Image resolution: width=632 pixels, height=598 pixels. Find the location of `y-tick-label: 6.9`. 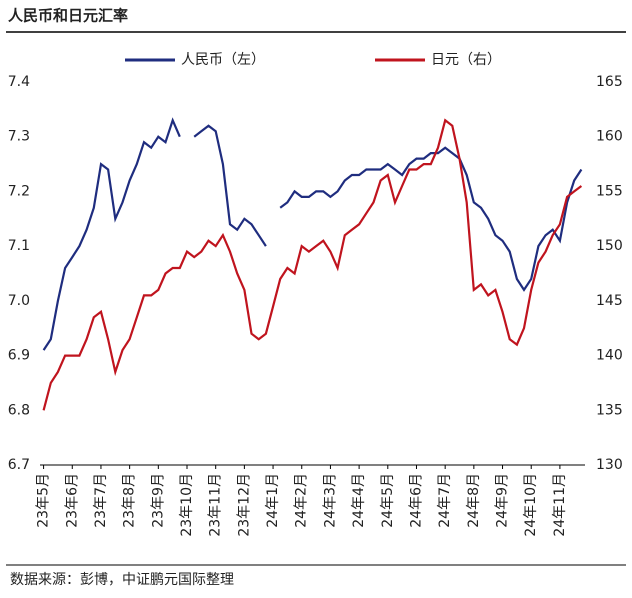

y-tick-label: 6.9 is located at coordinates (19, 356).